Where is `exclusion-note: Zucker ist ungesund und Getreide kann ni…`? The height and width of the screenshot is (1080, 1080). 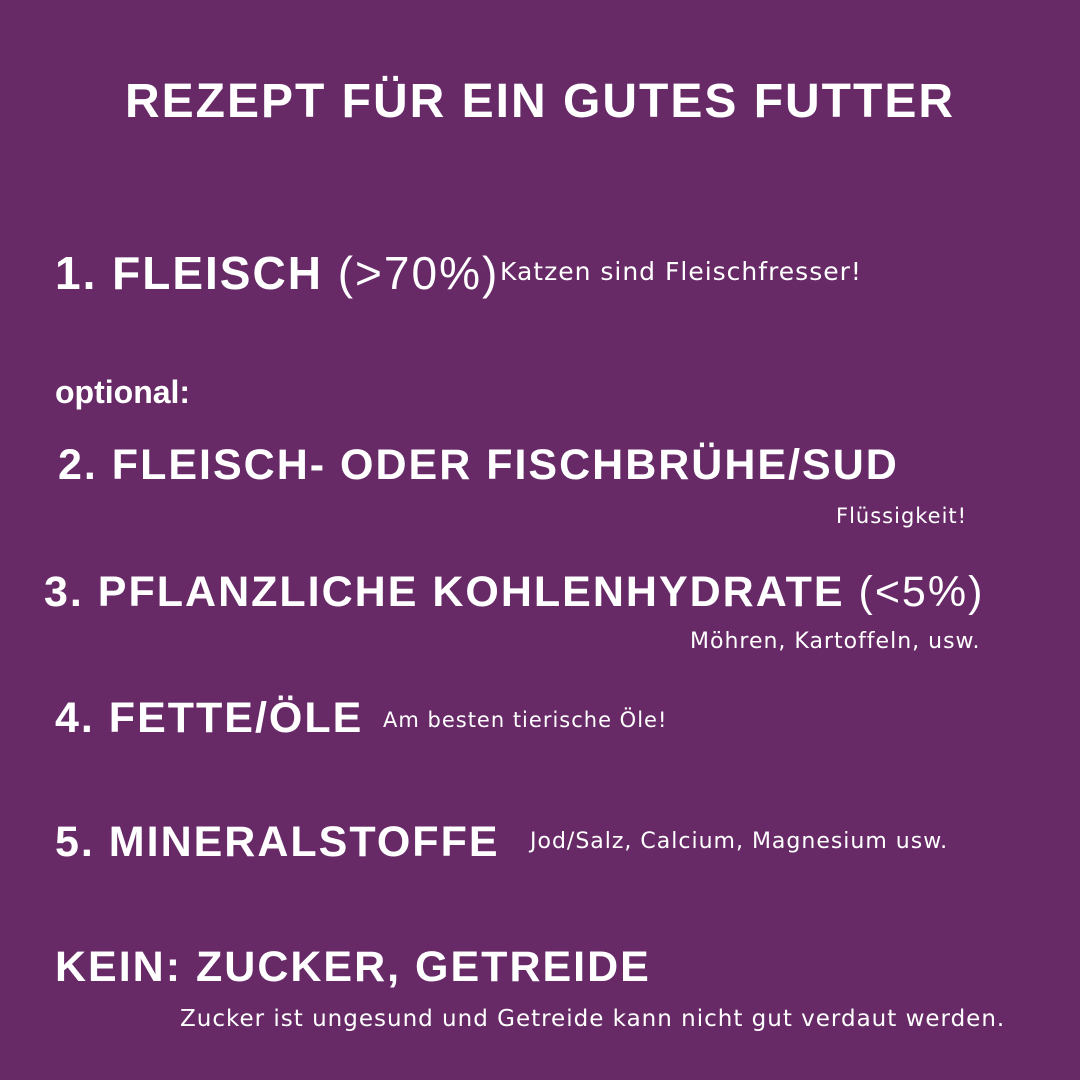
exclusion-note: Zucker ist ungesund und Getreide kann ni… is located at coordinates (593, 1019).